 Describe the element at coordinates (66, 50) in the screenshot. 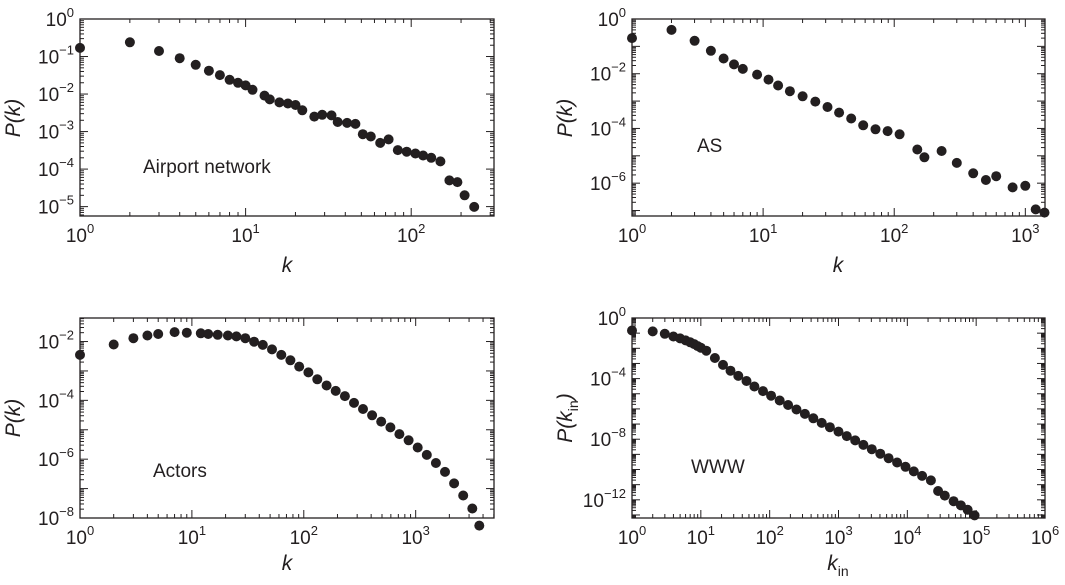

I see `ytick-exp: −1` at that location.